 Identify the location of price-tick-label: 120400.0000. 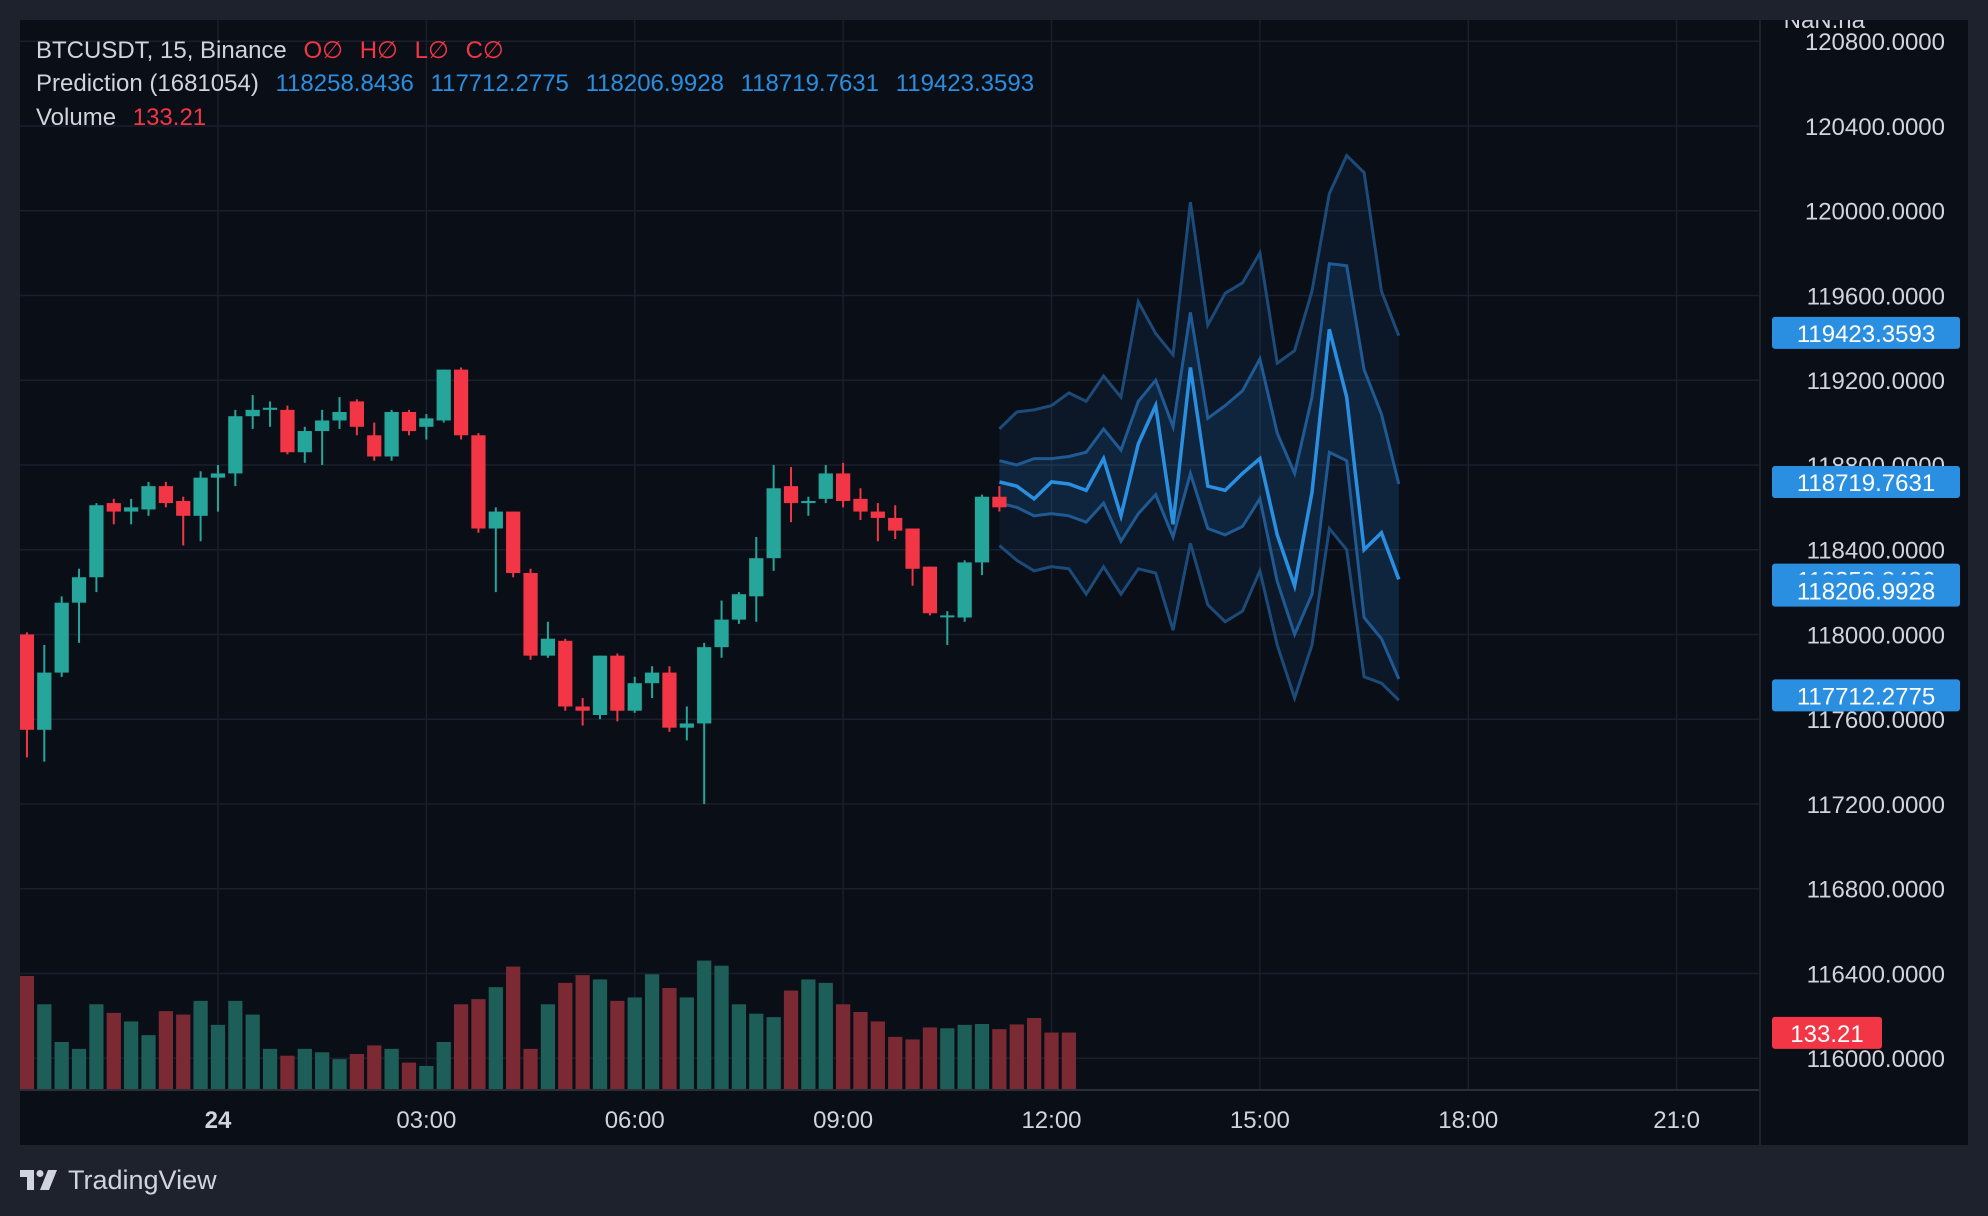
(1875, 127).